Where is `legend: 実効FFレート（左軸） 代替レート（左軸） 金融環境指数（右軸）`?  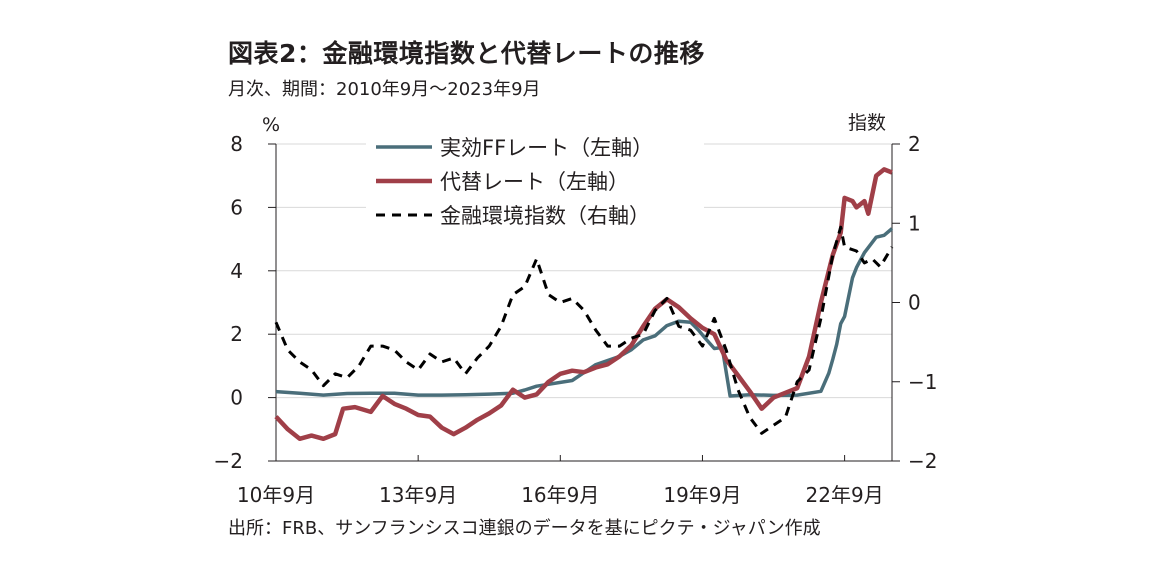 legend: 実効FFレート（左軸） 代替レート（左軸） 金融環境指数（右軸） is located at coordinates (535, 180).